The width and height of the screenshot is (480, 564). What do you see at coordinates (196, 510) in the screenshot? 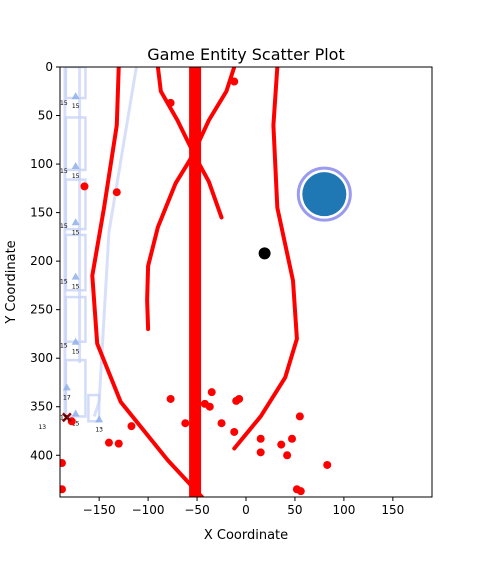
I see `x-tick-label: −50` at bounding box center [196, 510].